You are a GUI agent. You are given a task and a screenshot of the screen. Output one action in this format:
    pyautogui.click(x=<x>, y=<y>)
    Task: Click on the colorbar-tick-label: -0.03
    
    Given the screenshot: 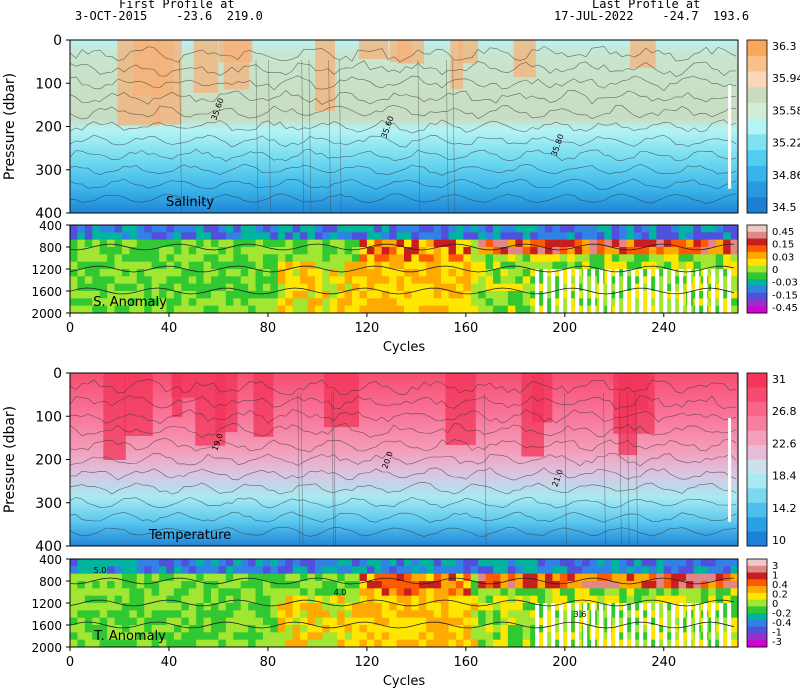 What is the action you would take?
    pyautogui.click(x=785, y=283)
    